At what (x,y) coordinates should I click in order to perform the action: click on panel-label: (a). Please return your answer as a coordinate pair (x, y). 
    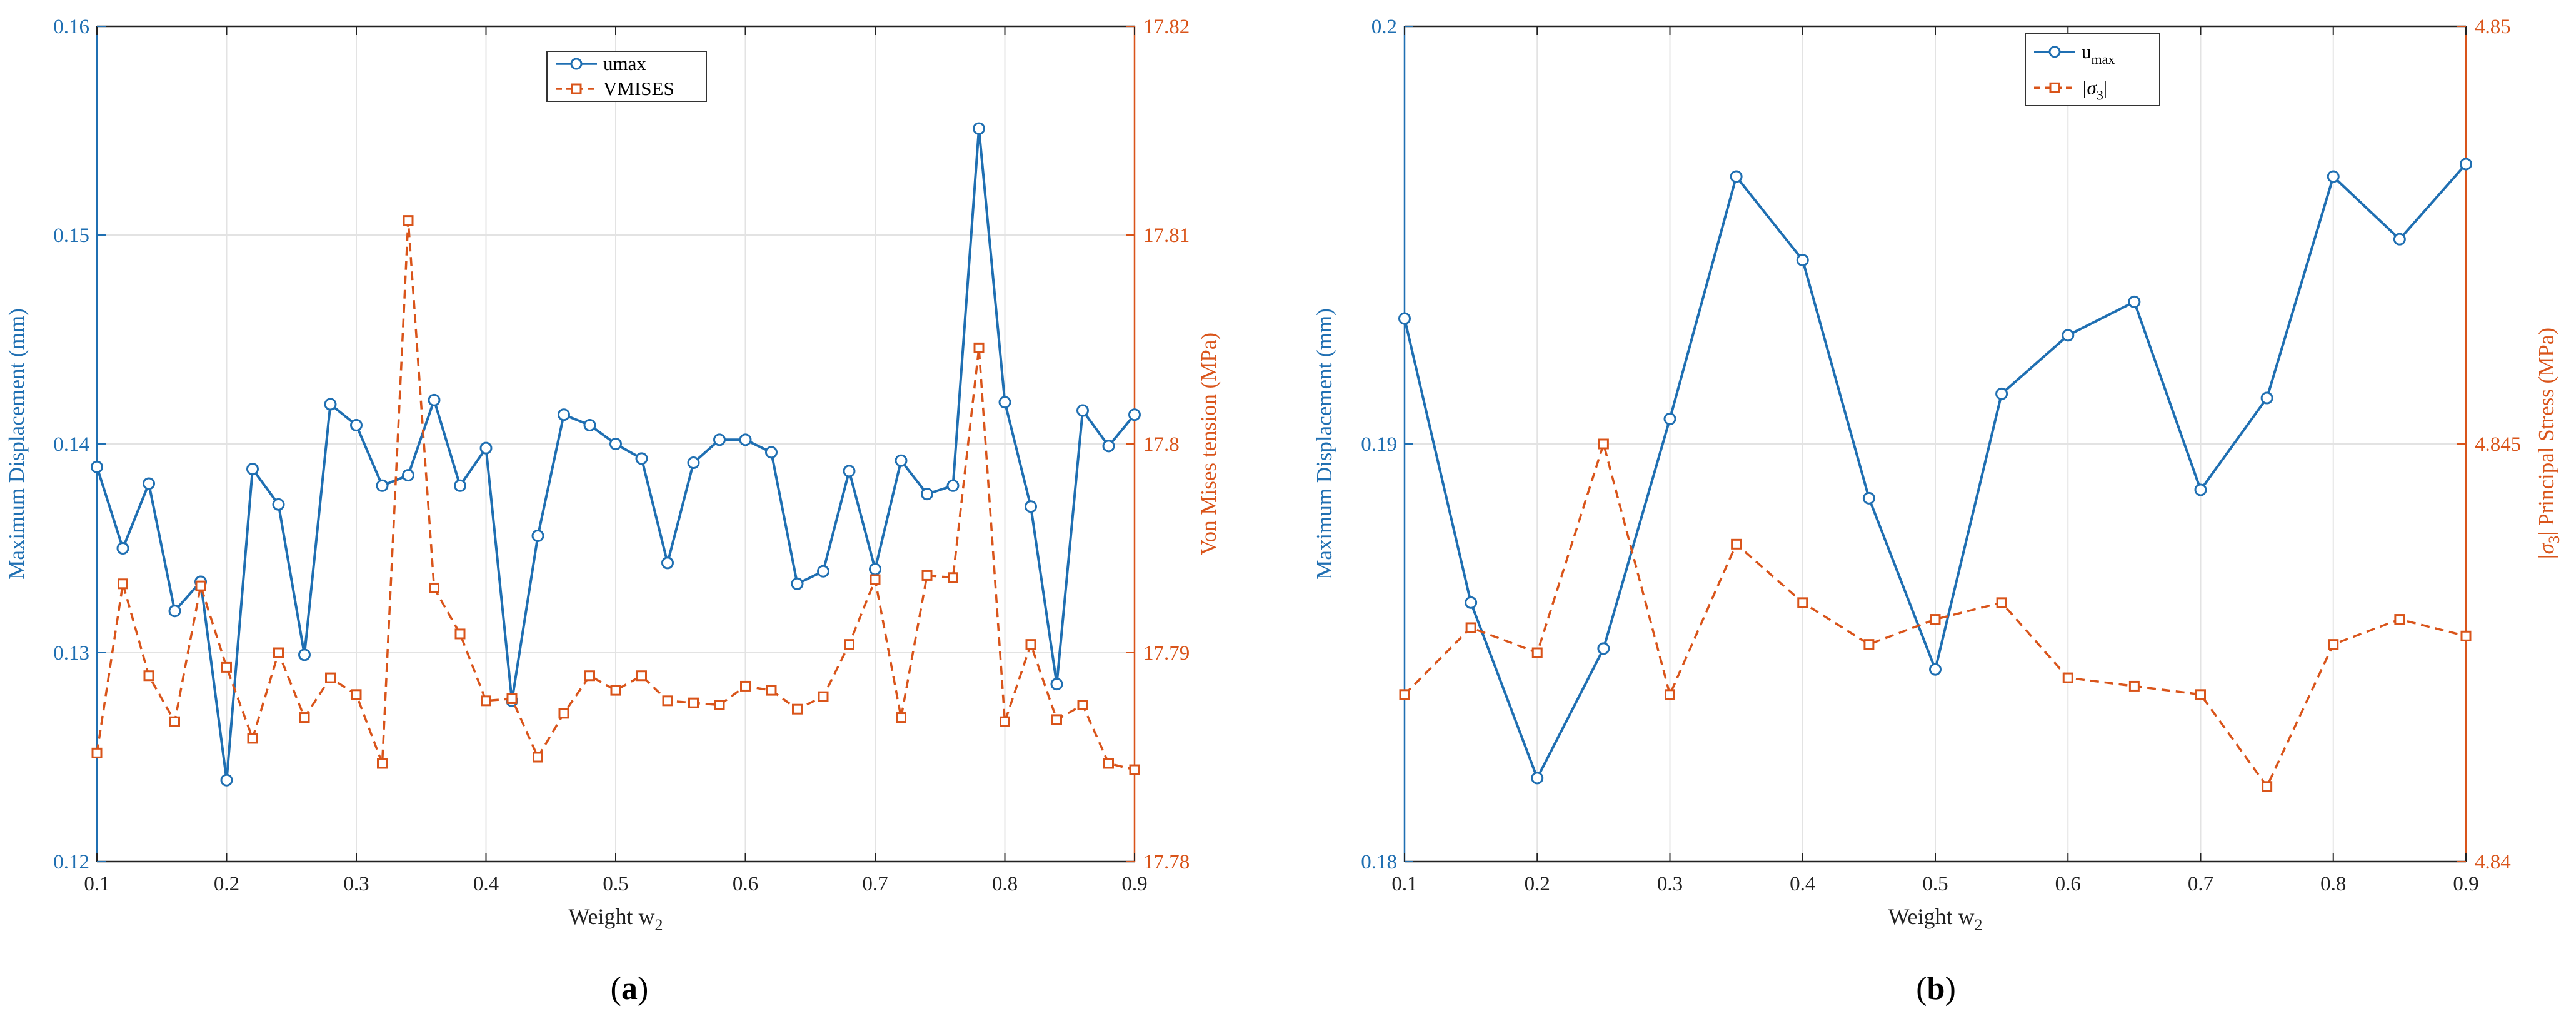
    Looking at the image, I should click on (630, 989).